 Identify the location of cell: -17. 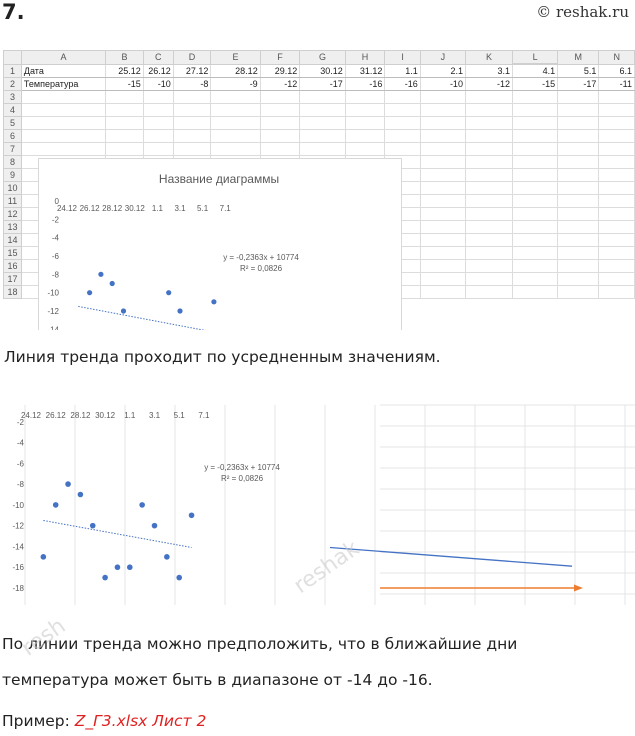
(322, 84).